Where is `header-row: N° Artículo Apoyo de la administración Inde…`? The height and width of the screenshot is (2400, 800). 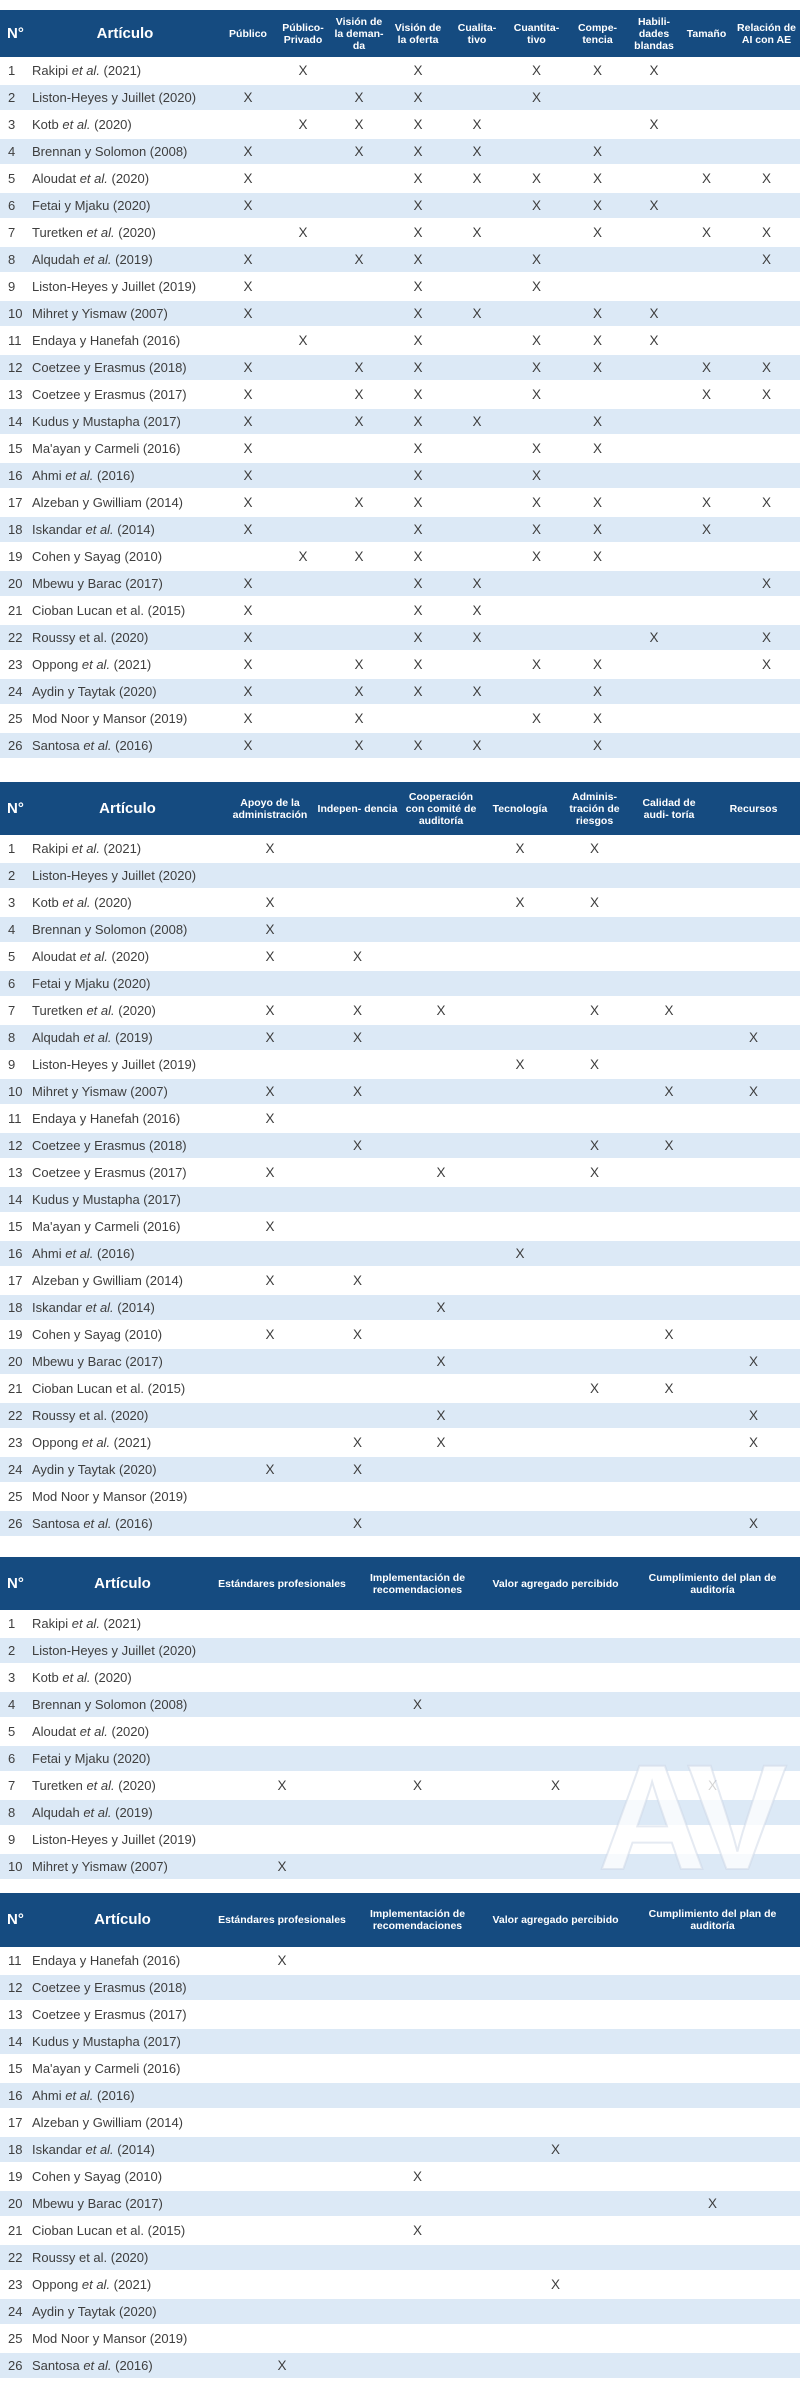
header-row: N° Artículo Apoyo de la administración Inde… is located at coordinates (400, 808).